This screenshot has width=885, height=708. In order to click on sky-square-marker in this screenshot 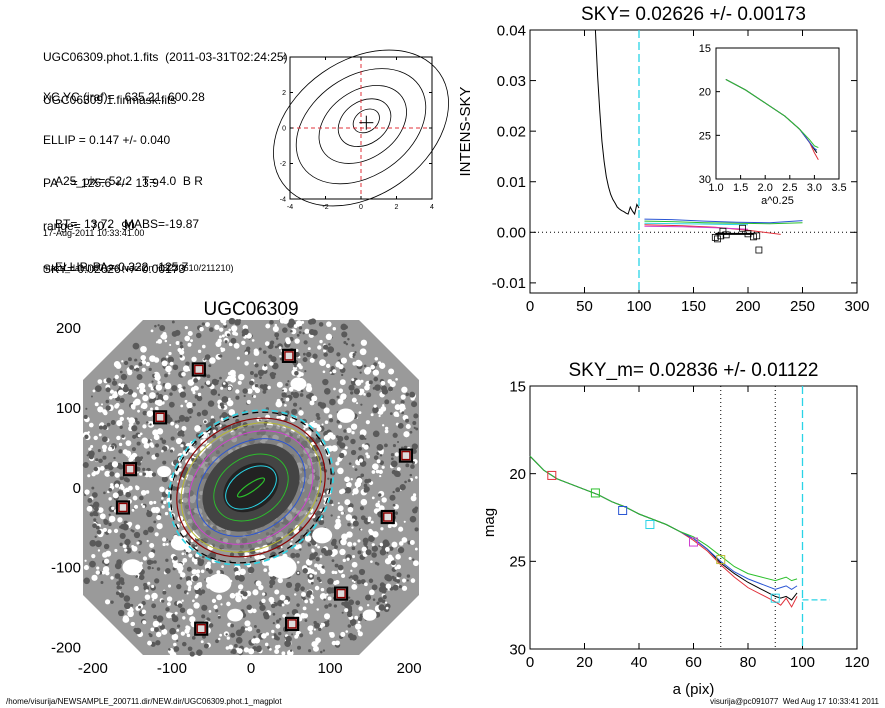, I will do `click(742, 228)`.